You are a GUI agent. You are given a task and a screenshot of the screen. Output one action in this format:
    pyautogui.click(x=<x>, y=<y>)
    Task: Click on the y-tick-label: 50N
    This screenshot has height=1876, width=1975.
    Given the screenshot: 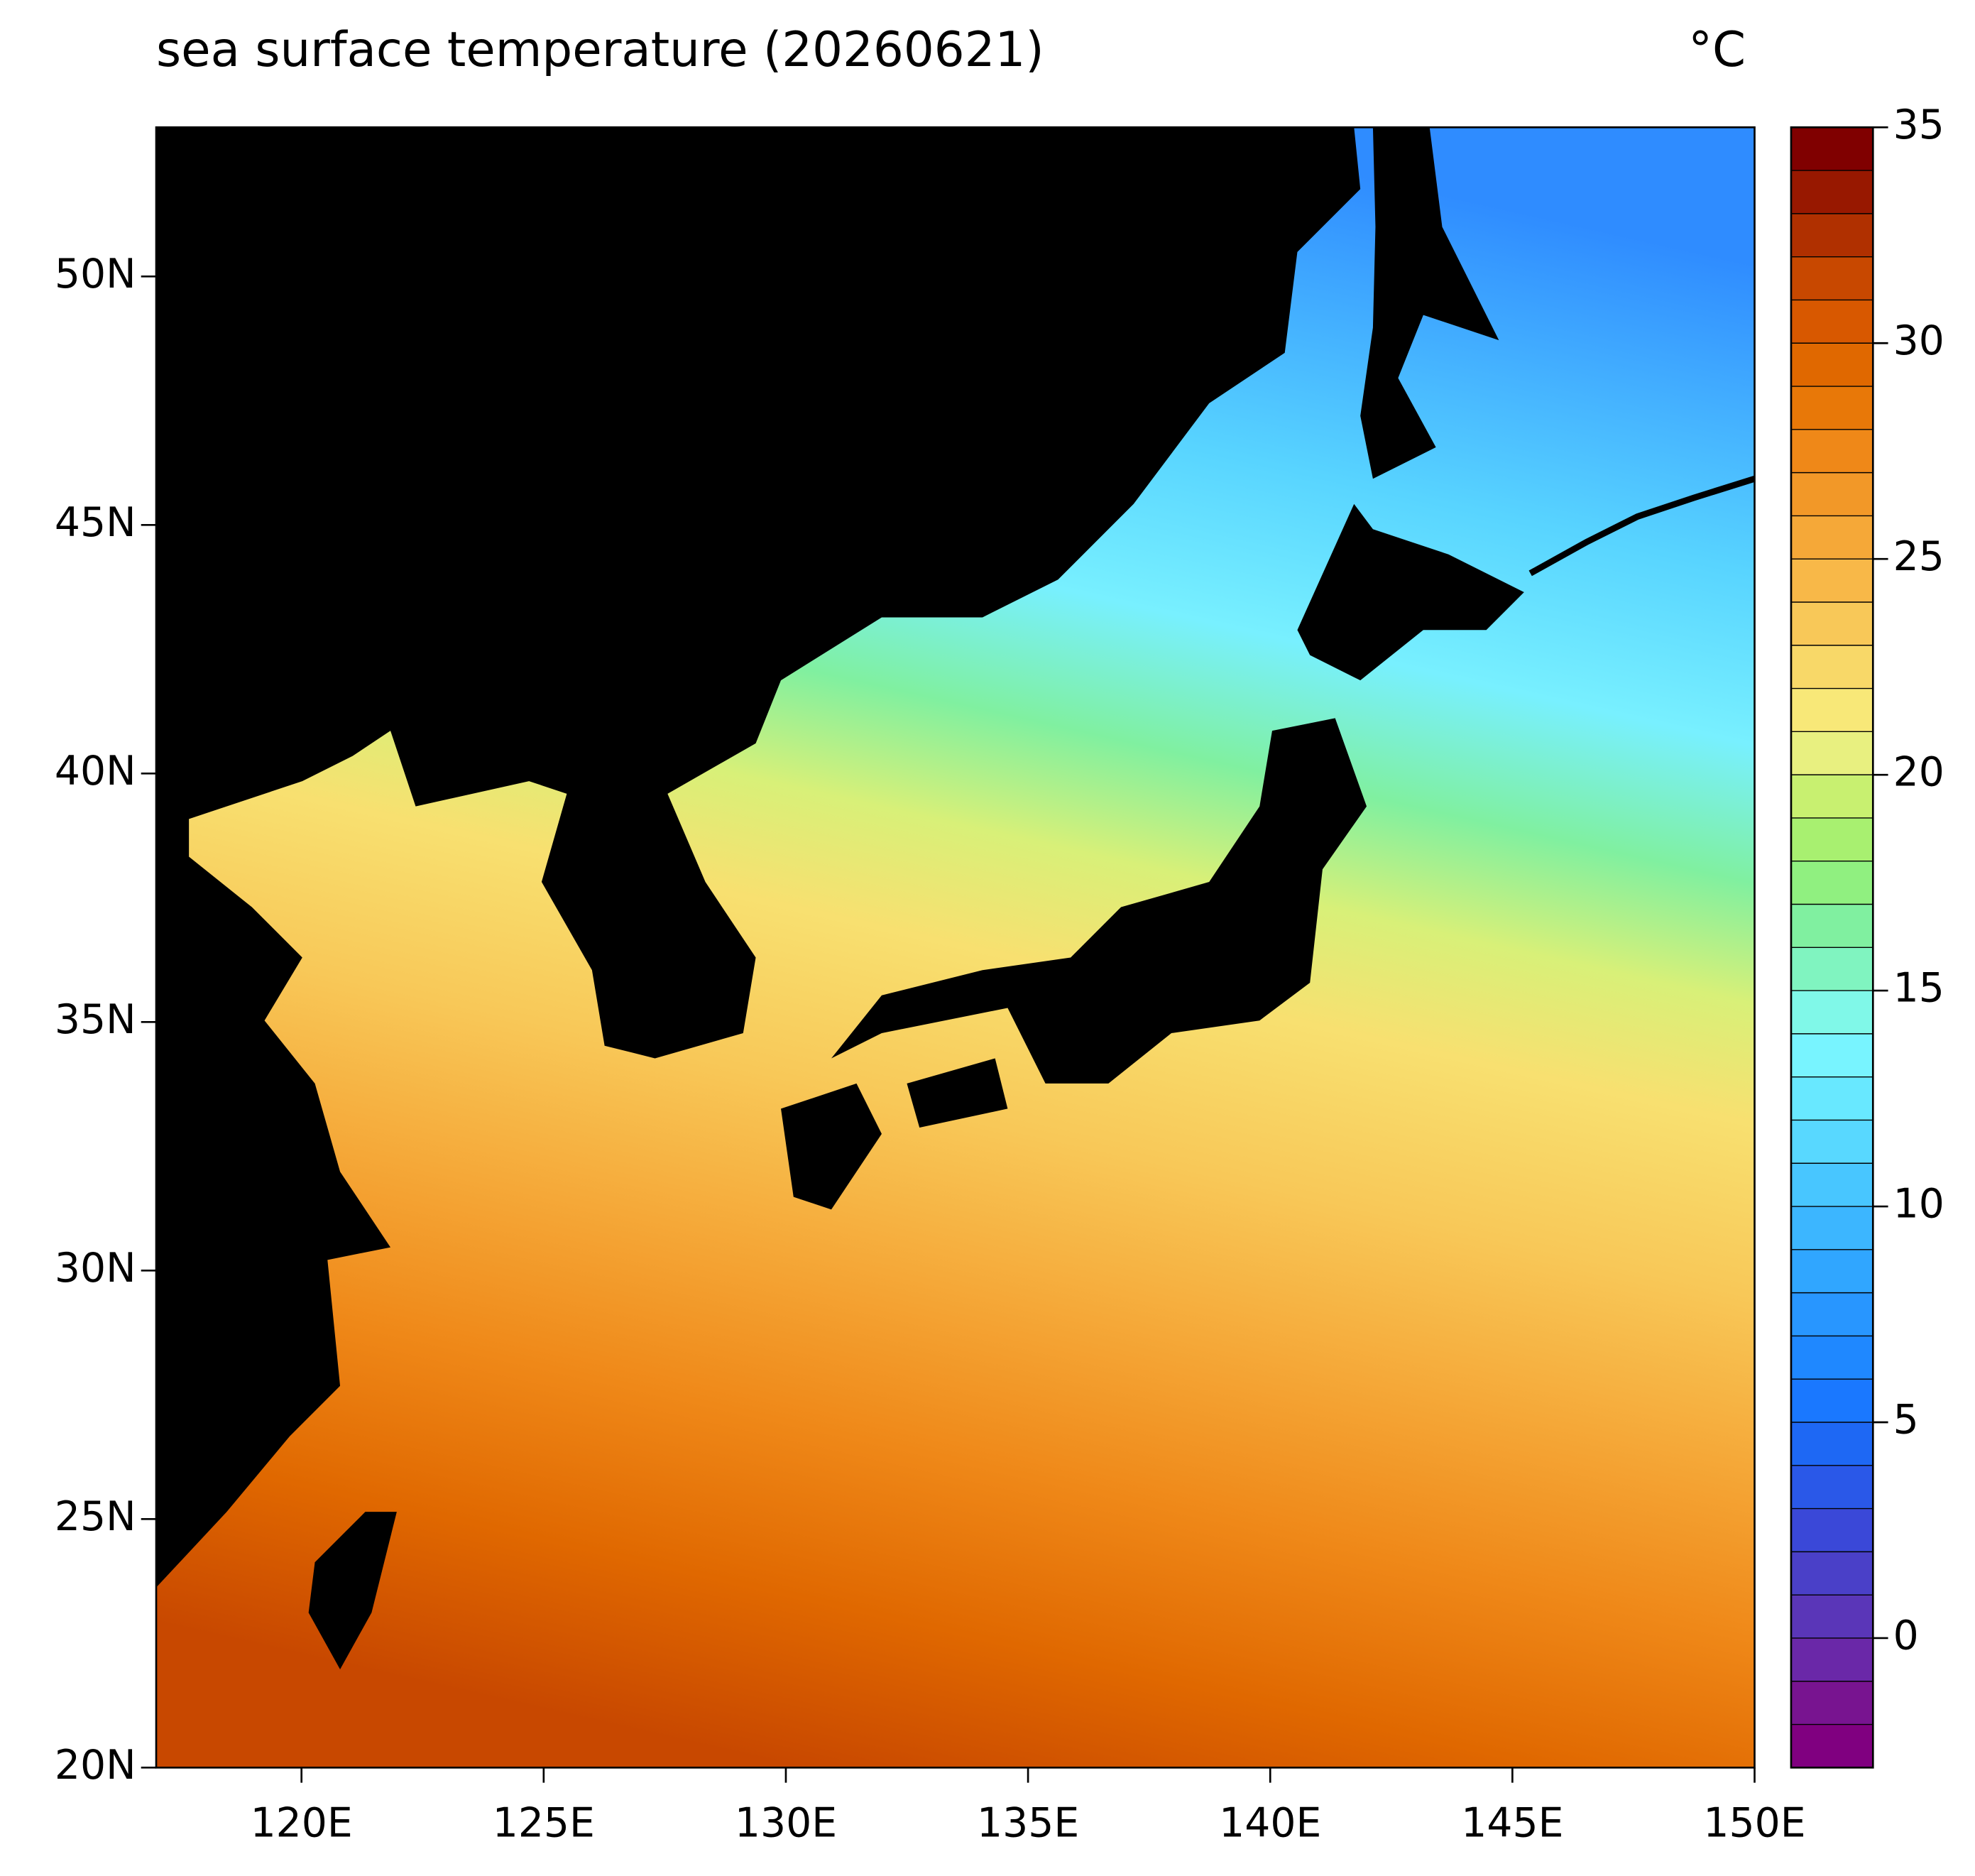 What is the action you would take?
    pyautogui.click(x=96, y=274)
    